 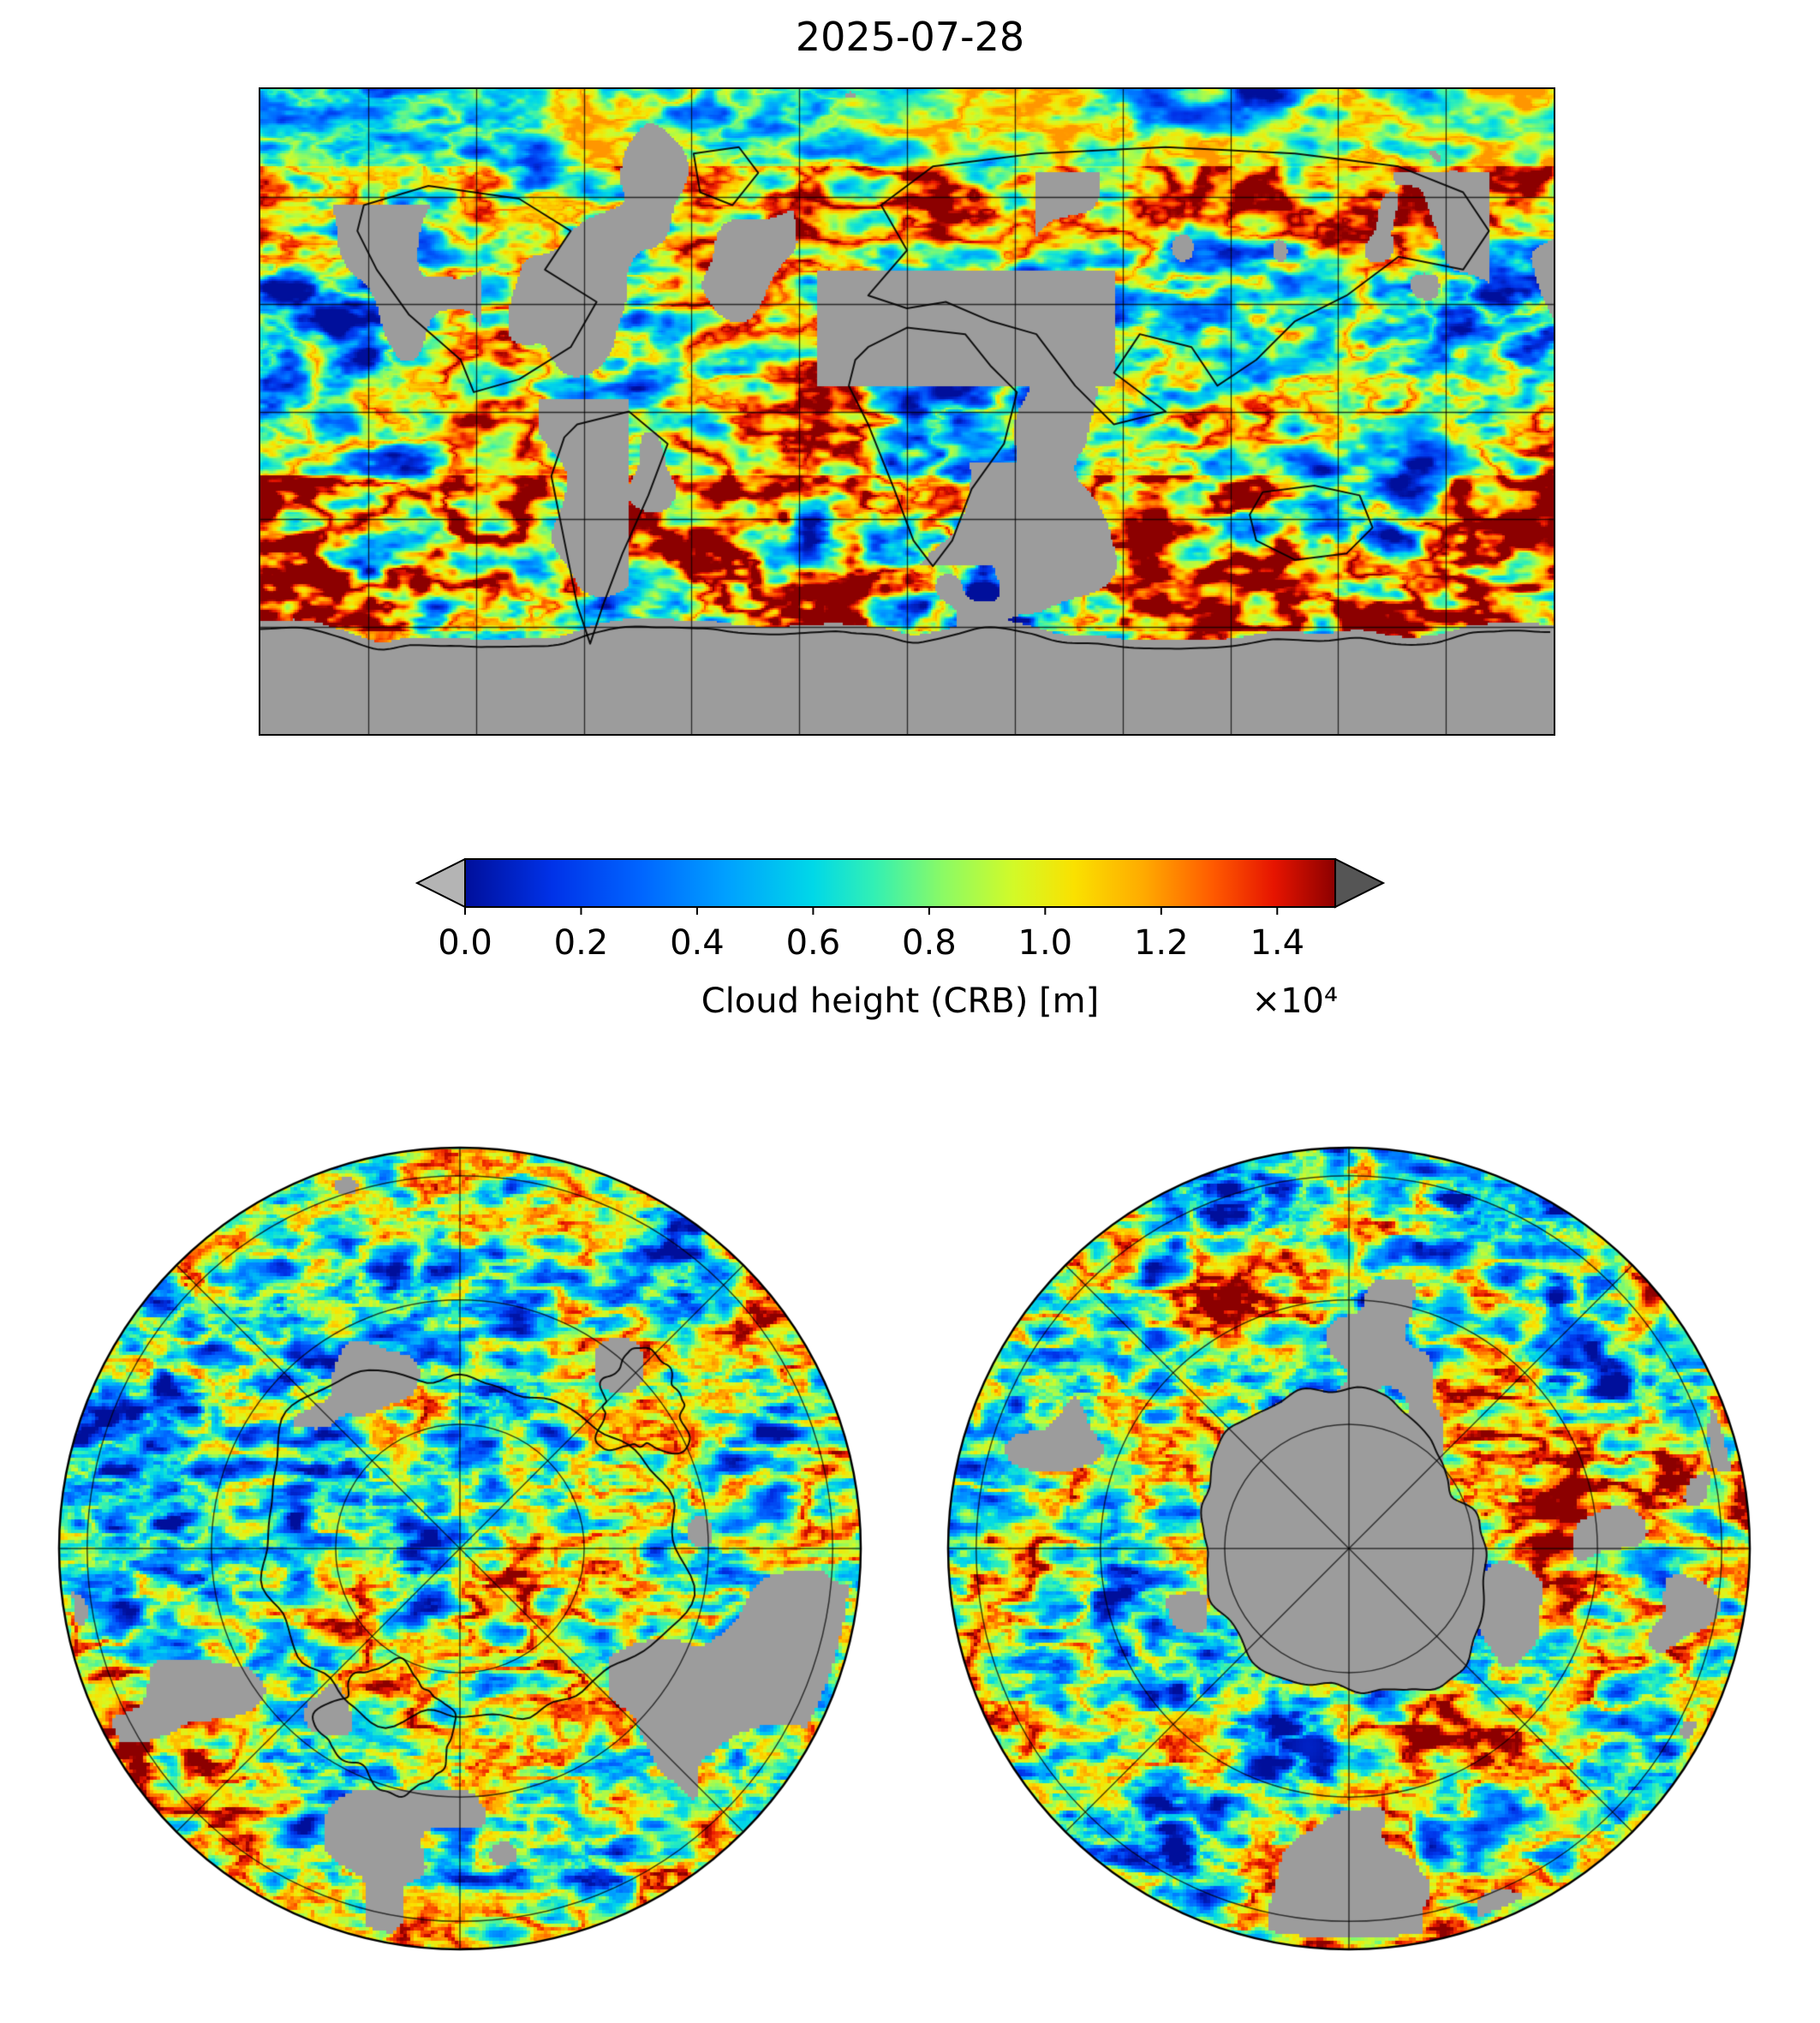 What do you see at coordinates (465, 943) in the screenshot?
I see `colorbar-tick-label: 0.0` at bounding box center [465, 943].